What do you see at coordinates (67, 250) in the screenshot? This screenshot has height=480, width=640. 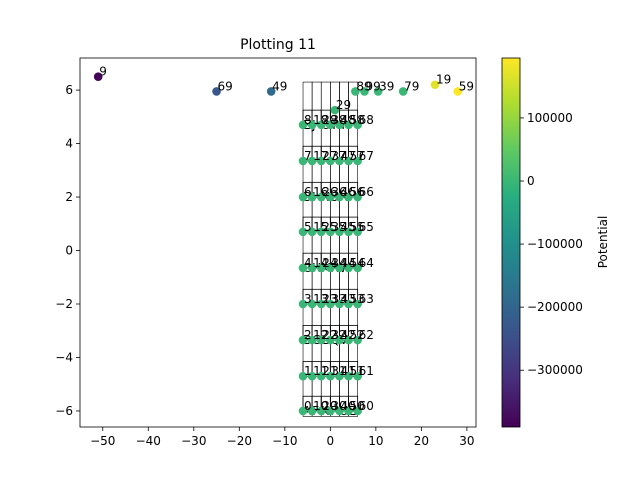 I see `y-axis-ticks: −6 −4 −2 0 2 4 6` at bounding box center [67, 250].